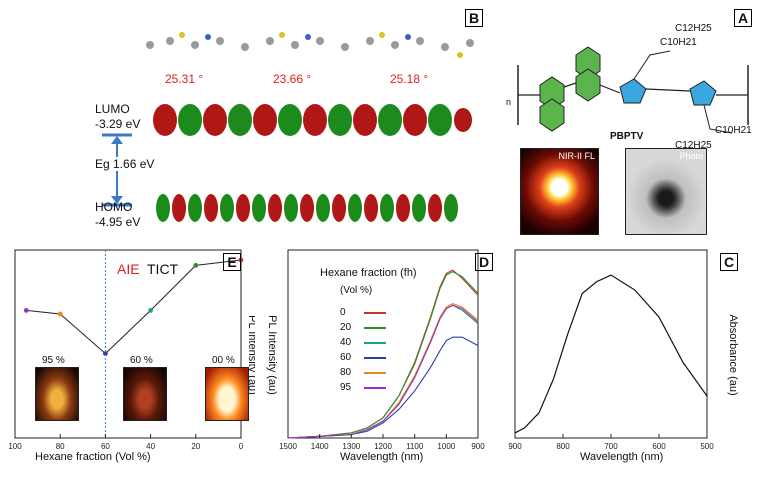 The width and height of the screenshot is (761, 478). I want to click on x-tick-label: 20, so click(195, 446).